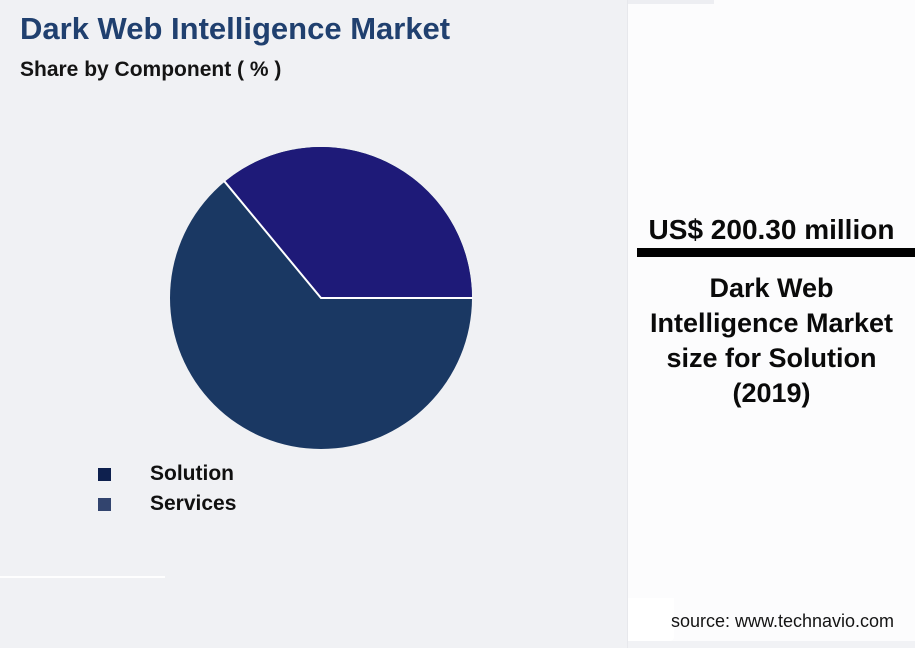  Describe the element at coordinates (235, 28) in the screenshot. I see `page-title: Dark Web Intelligence Market` at that location.